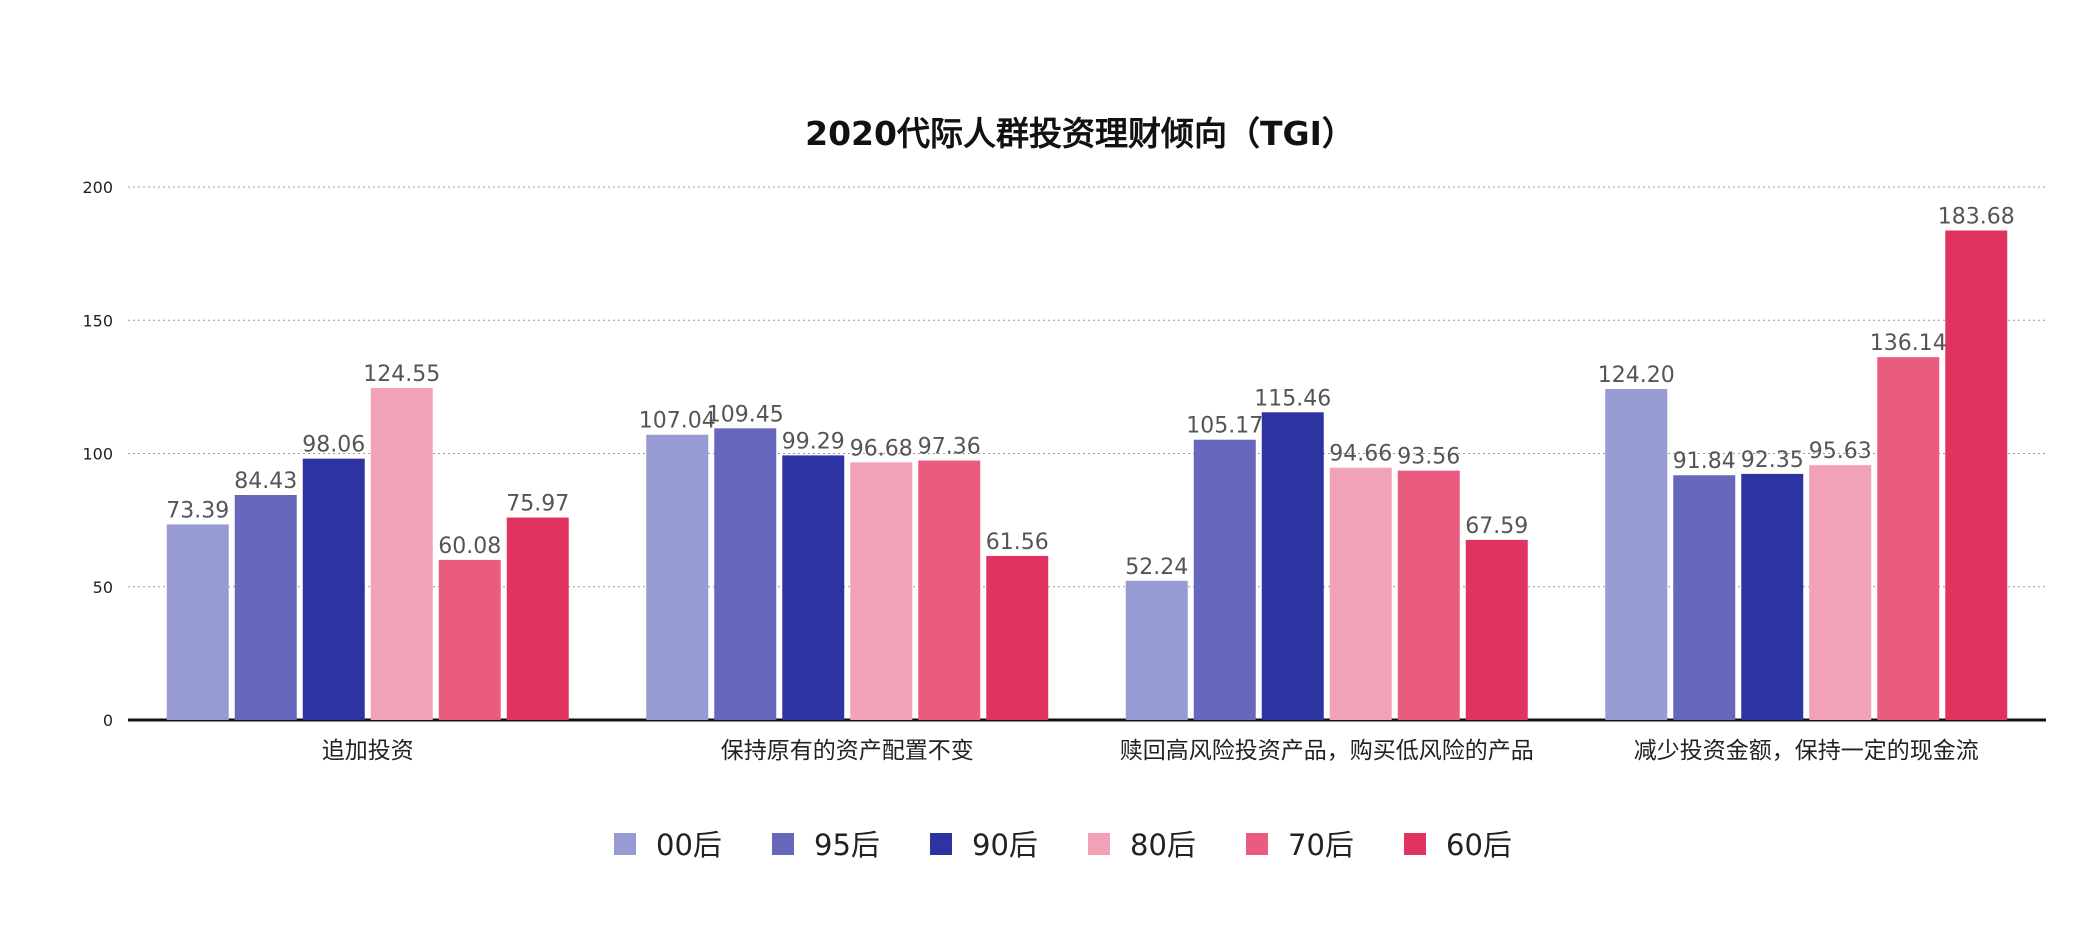 Image resolution: width=2074 pixels, height=934 pixels. I want to click on data-label: 107.04, so click(677, 421).